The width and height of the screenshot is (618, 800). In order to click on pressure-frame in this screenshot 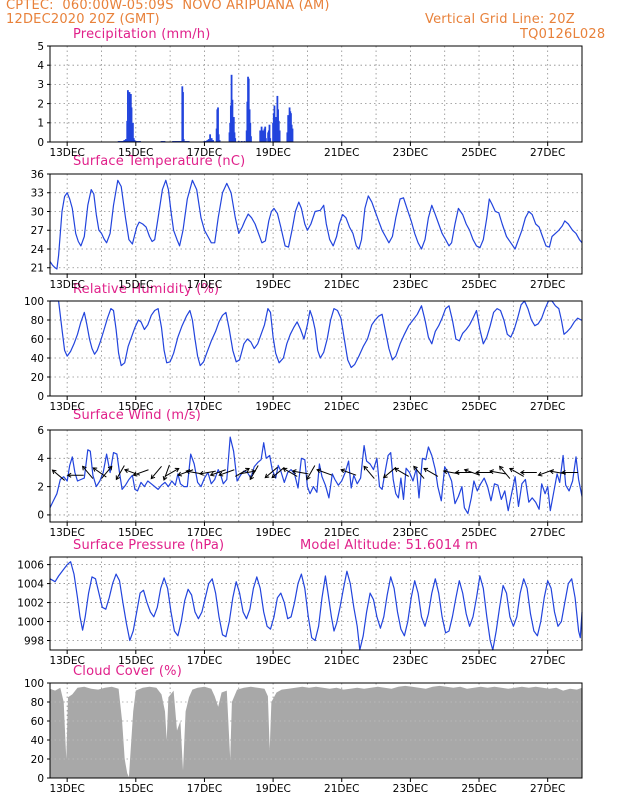, I will do `click(316, 603)`.